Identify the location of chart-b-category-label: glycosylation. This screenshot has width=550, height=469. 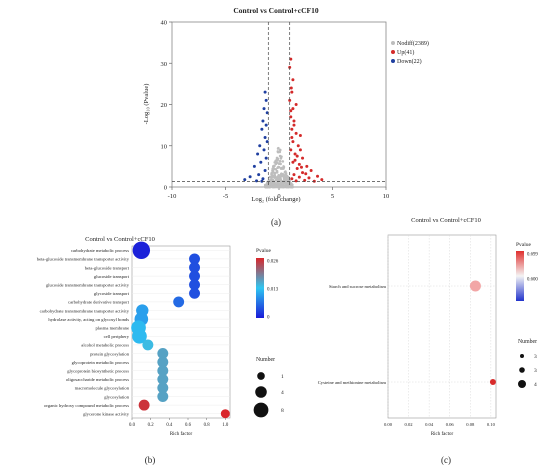
(116, 396).